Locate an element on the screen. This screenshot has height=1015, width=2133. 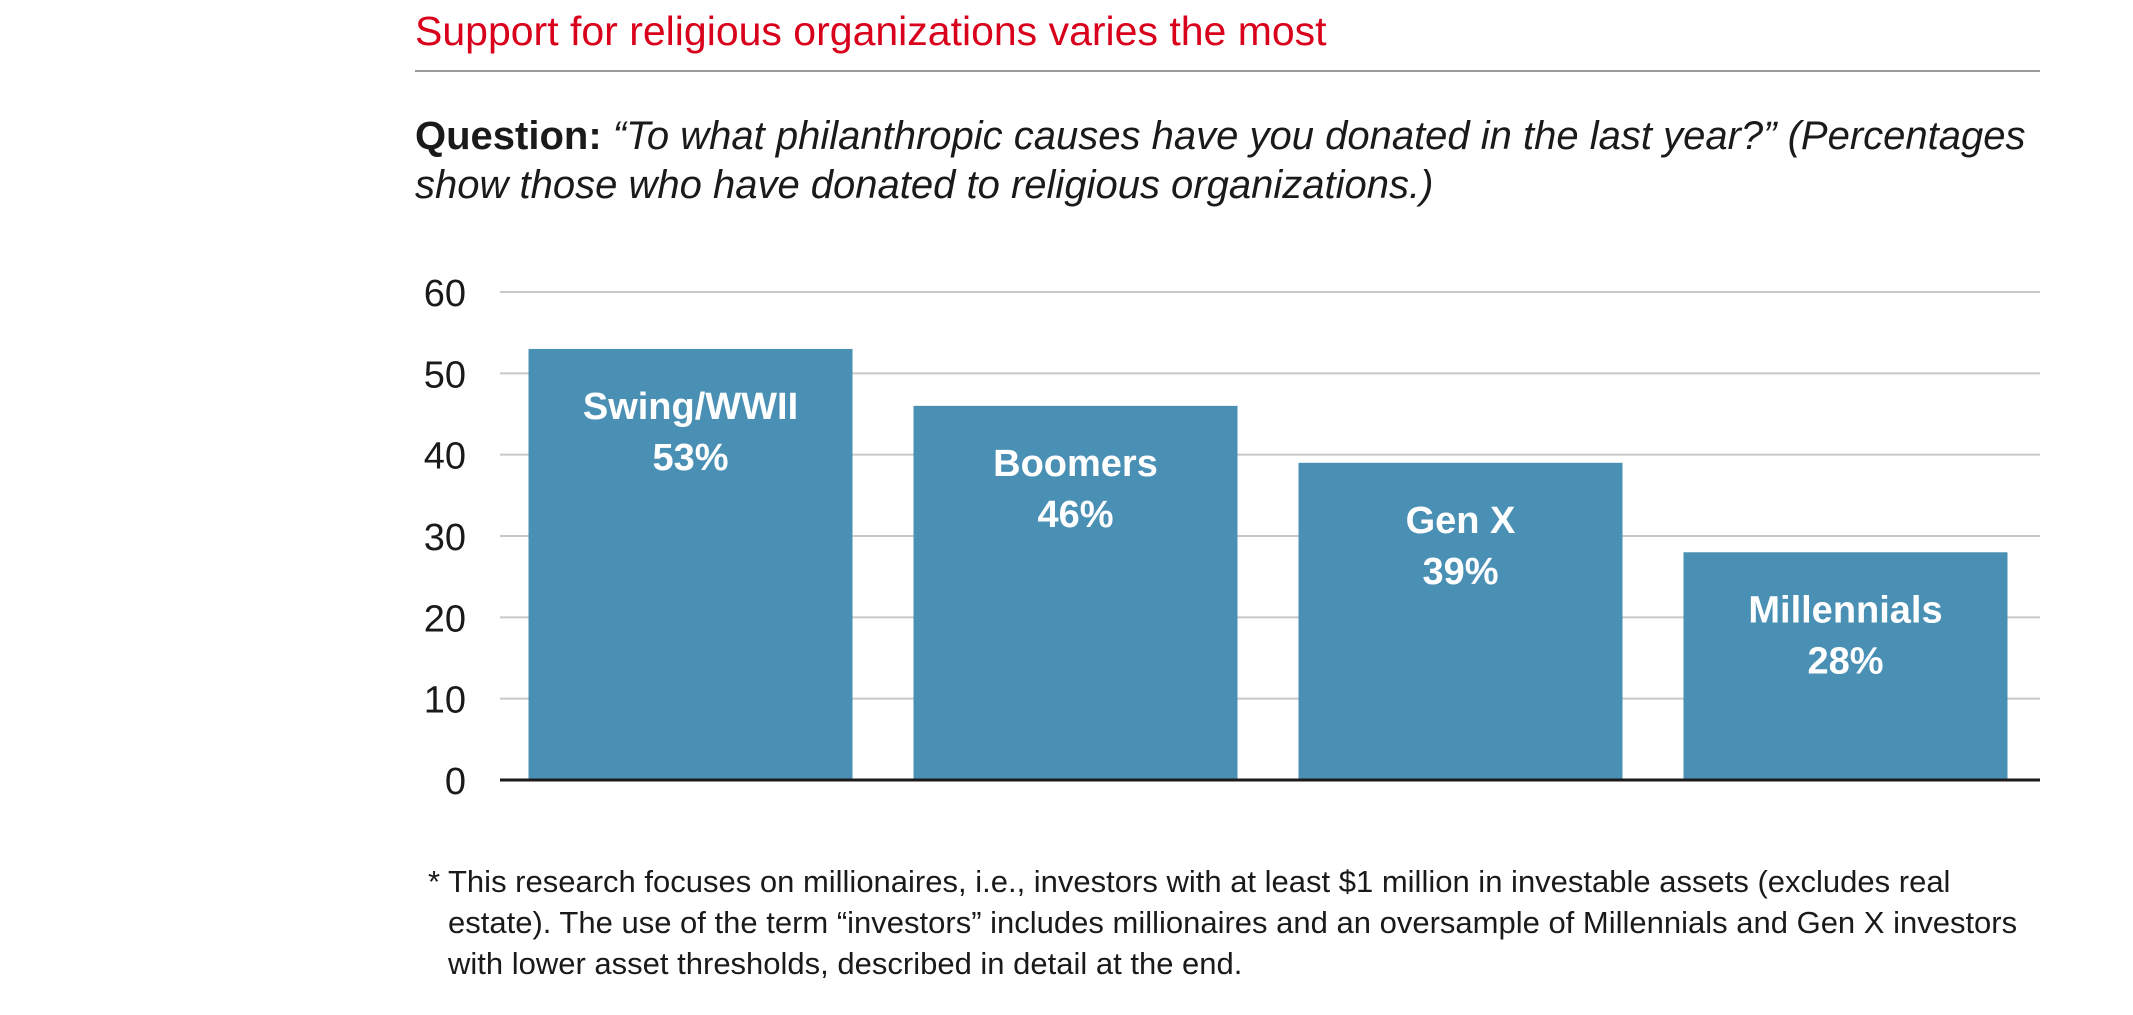
bar-data-label: 28% is located at coordinates (1845, 661).